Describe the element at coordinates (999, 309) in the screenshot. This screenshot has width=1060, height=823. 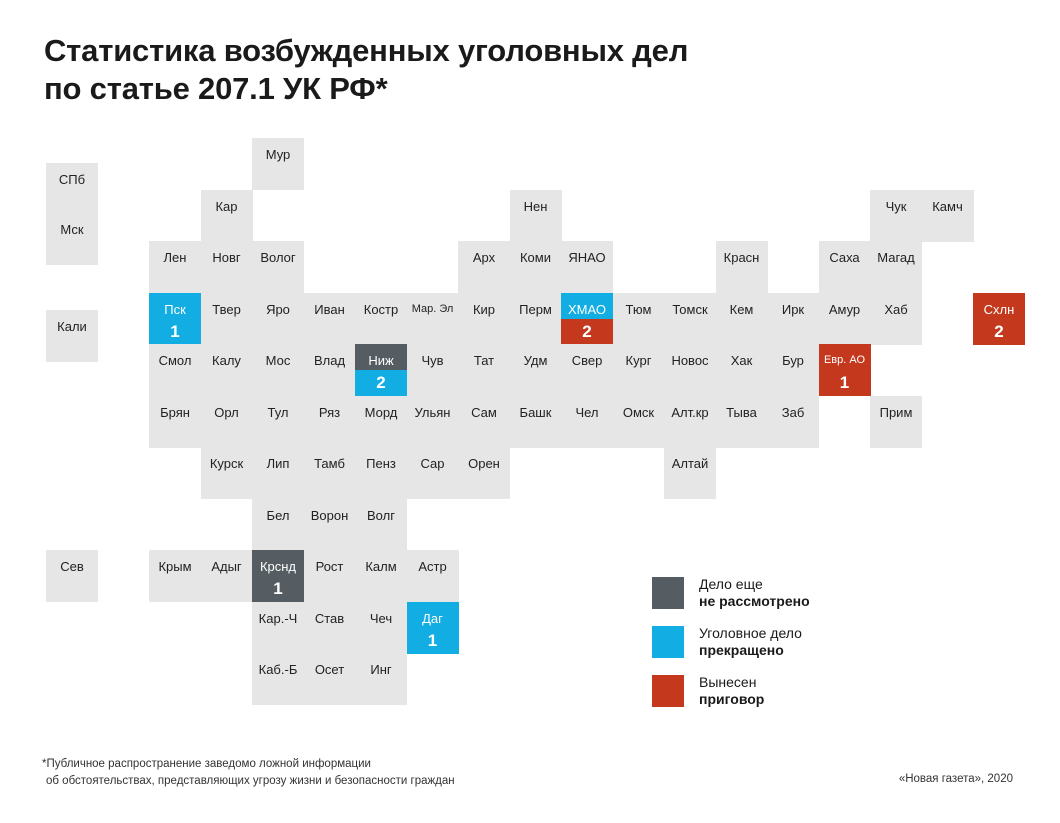
I see `region-label: Схлн` at that location.